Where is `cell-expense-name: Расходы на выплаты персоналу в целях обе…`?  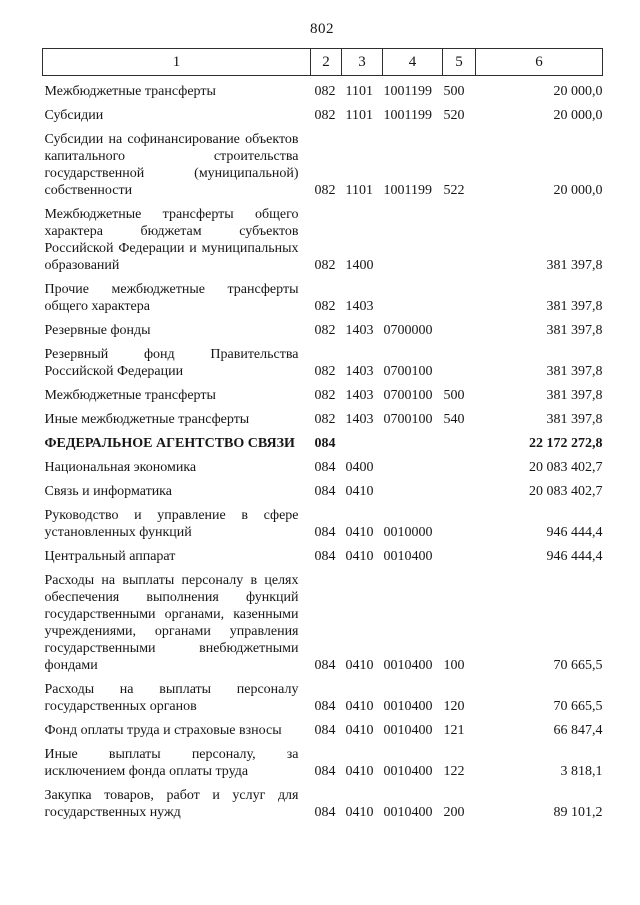 cell-expense-name: Расходы на выплаты персоналу в целях обе… is located at coordinates (171, 623).